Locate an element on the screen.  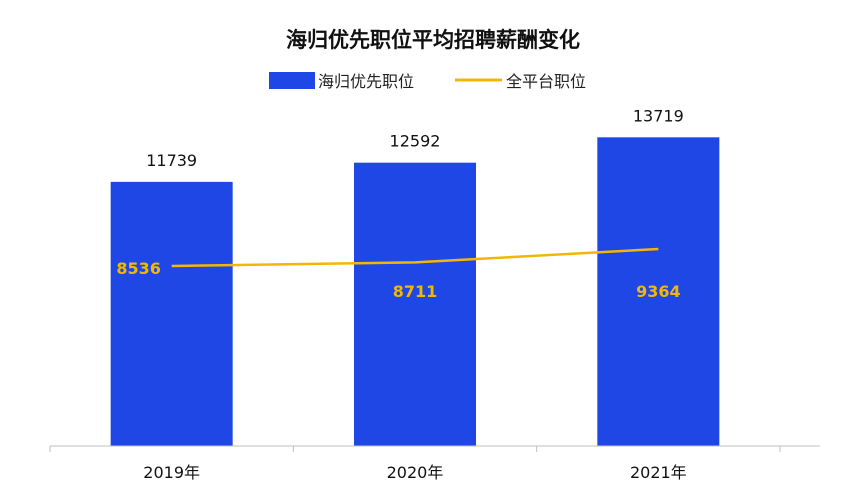
x-tick-label: 2019年 is located at coordinates (171, 472).